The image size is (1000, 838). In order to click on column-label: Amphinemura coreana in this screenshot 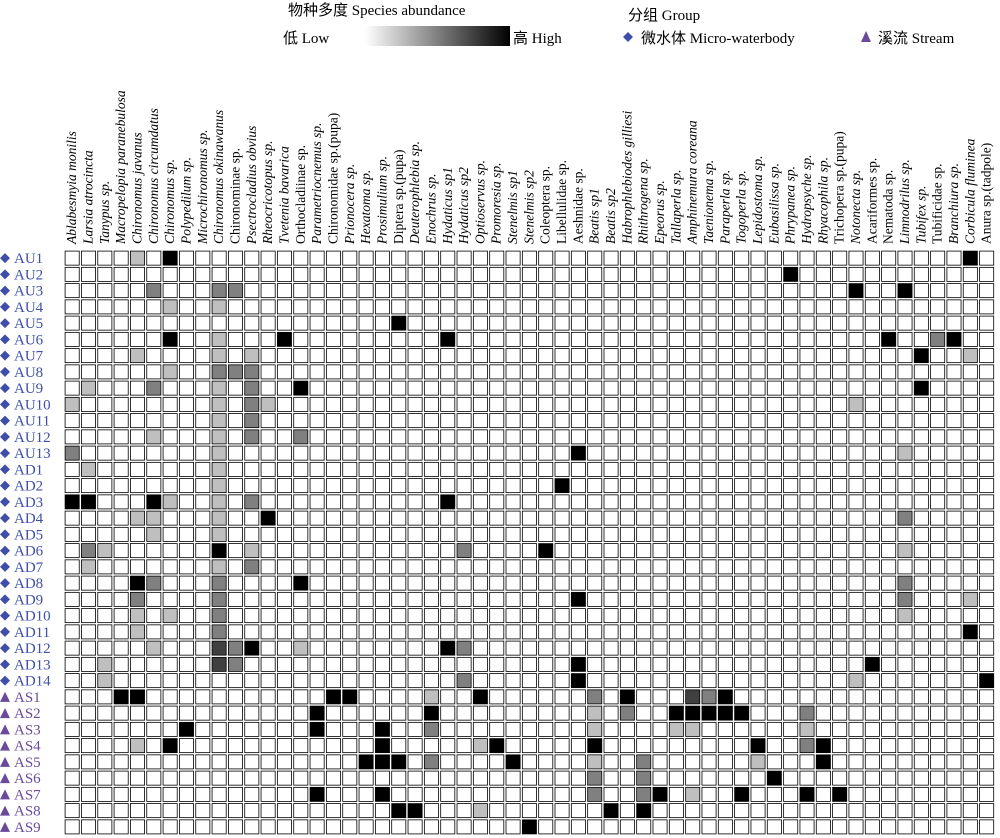, I will do `click(692, 182)`.